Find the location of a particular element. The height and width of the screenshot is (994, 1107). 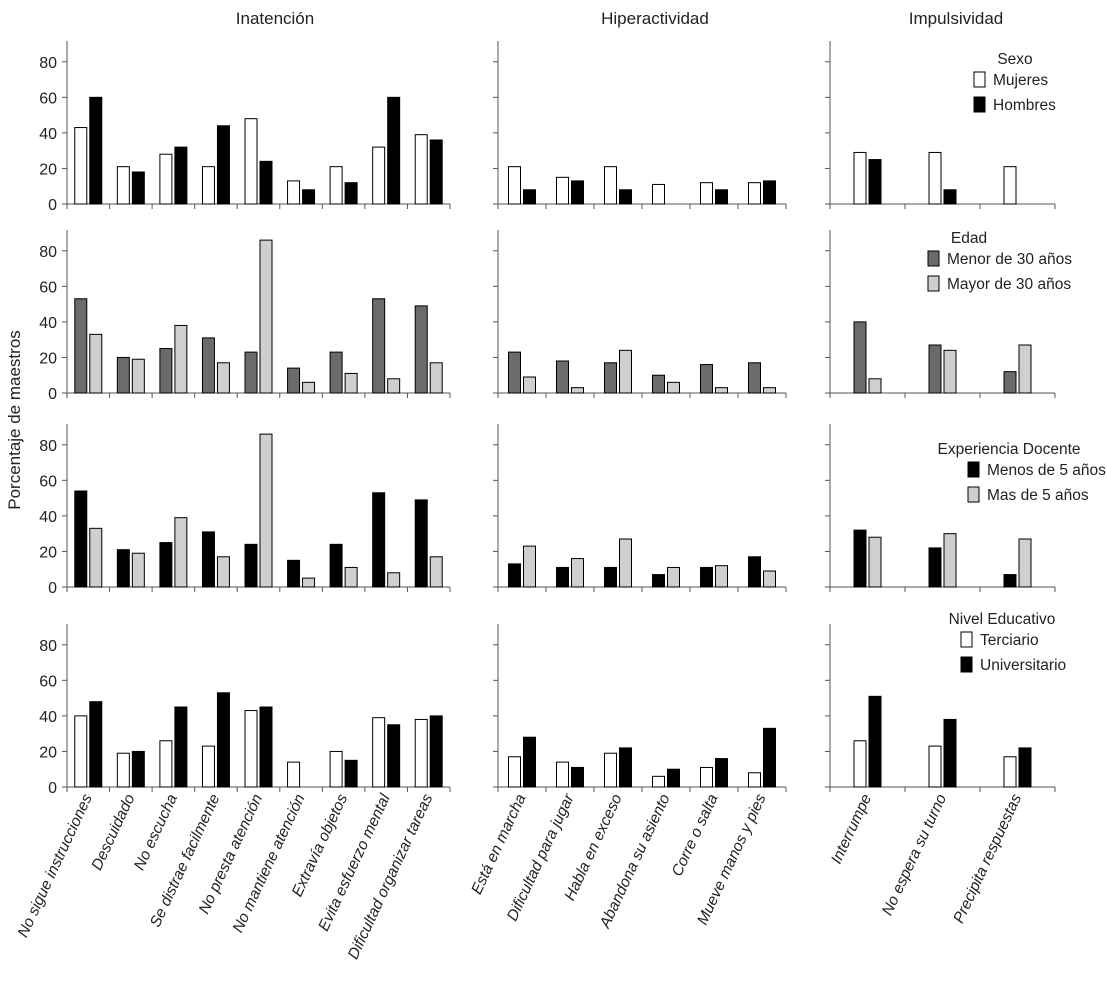

y-tick-label: 0 is located at coordinates (52, 788).